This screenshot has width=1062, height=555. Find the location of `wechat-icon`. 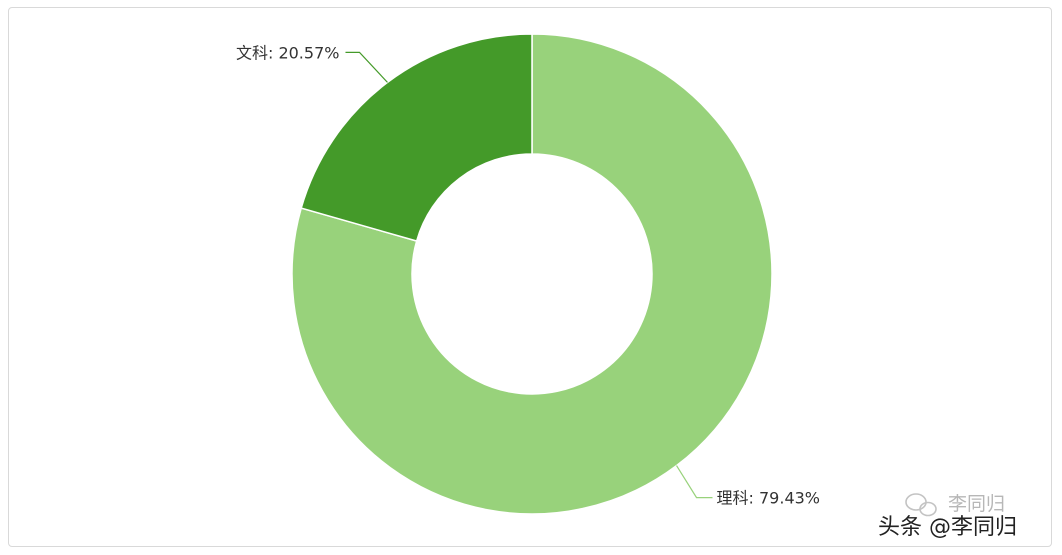

wechat-icon is located at coordinates (921, 505).